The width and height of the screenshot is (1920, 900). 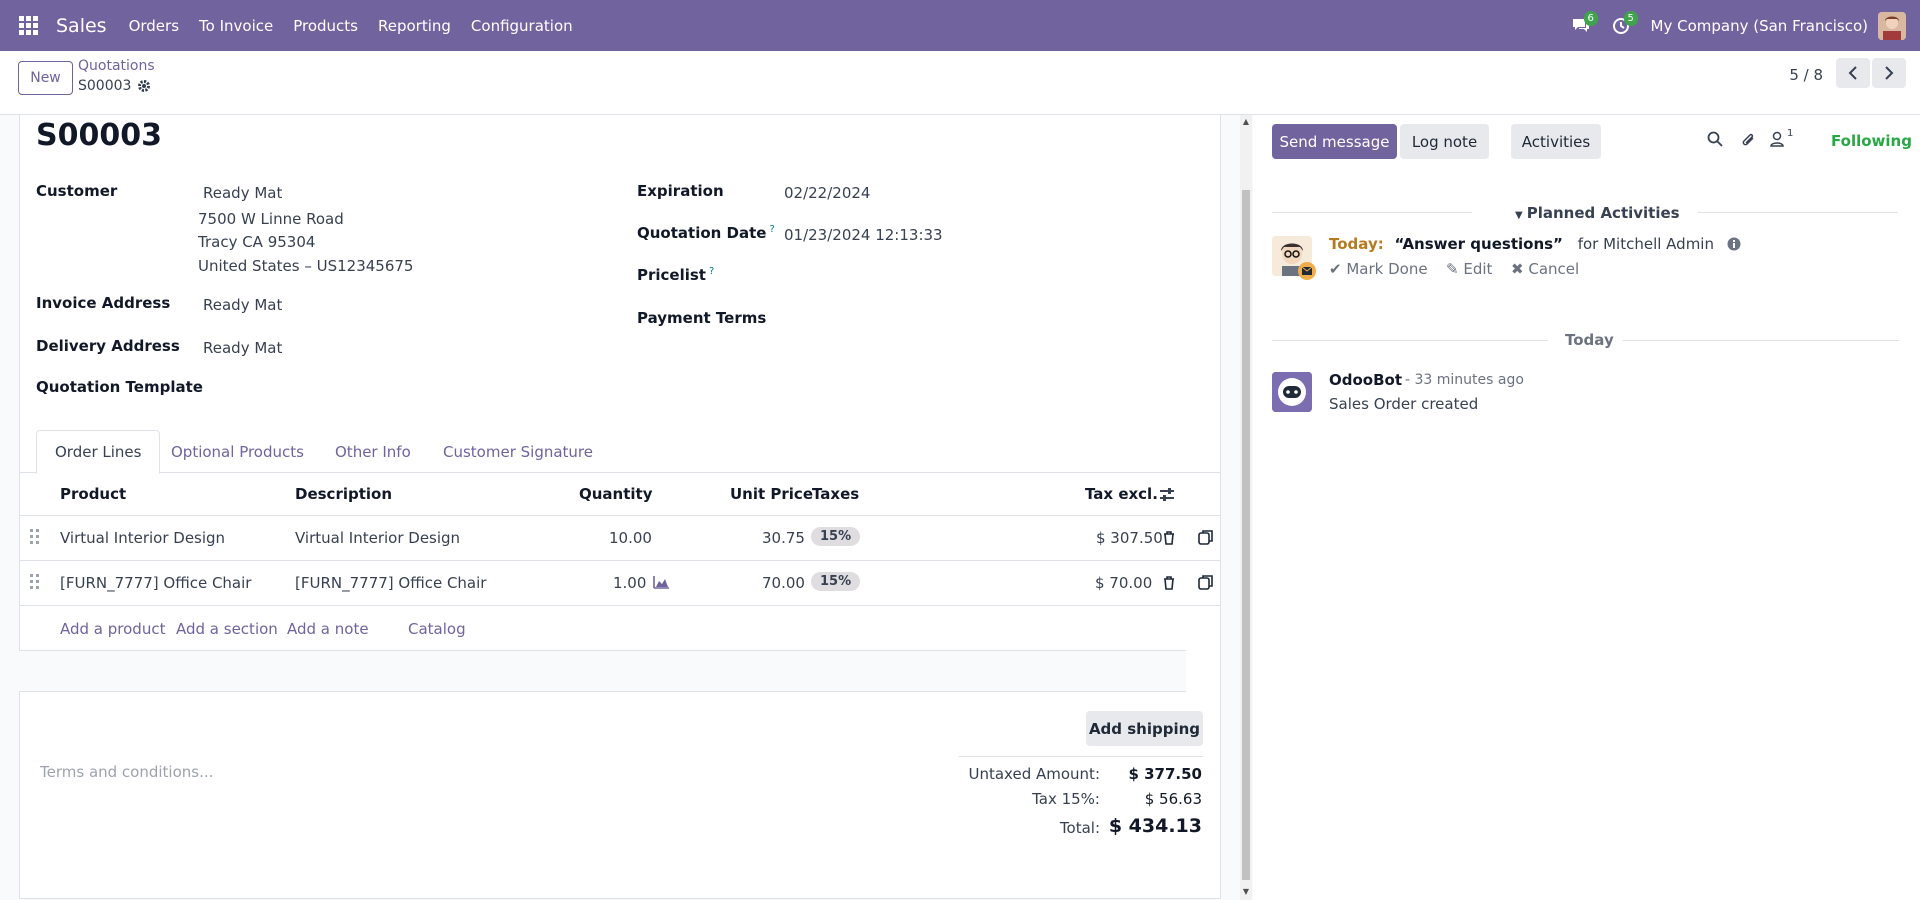 I want to click on mark-done-button: ✔ Mark Done, so click(x=1378, y=269).